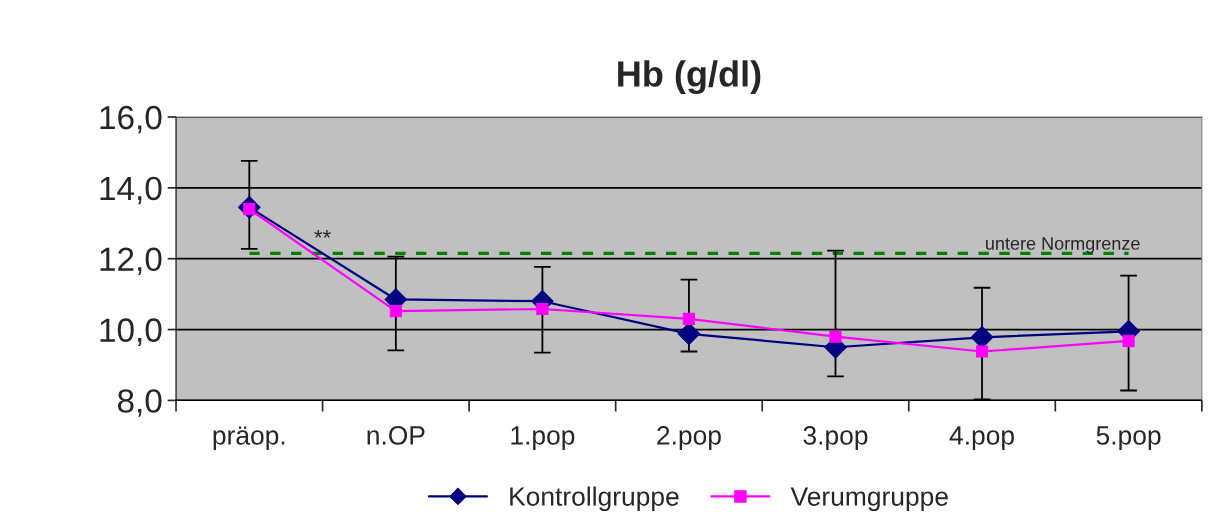 Image resolution: width=1214 pixels, height=520 pixels. What do you see at coordinates (869, 499) in the screenshot?
I see `legend-label: Verumgruppe` at bounding box center [869, 499].